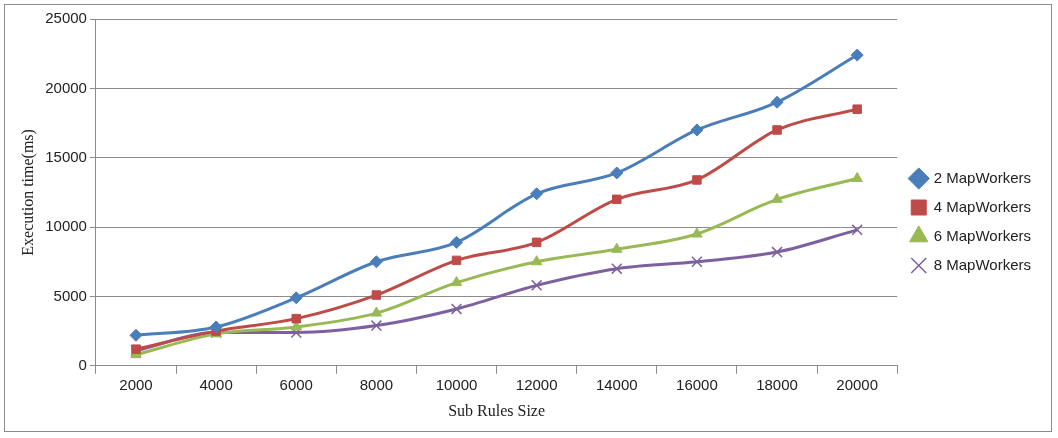  I want to click on x-tick-label: 14000, so click(616, 384).